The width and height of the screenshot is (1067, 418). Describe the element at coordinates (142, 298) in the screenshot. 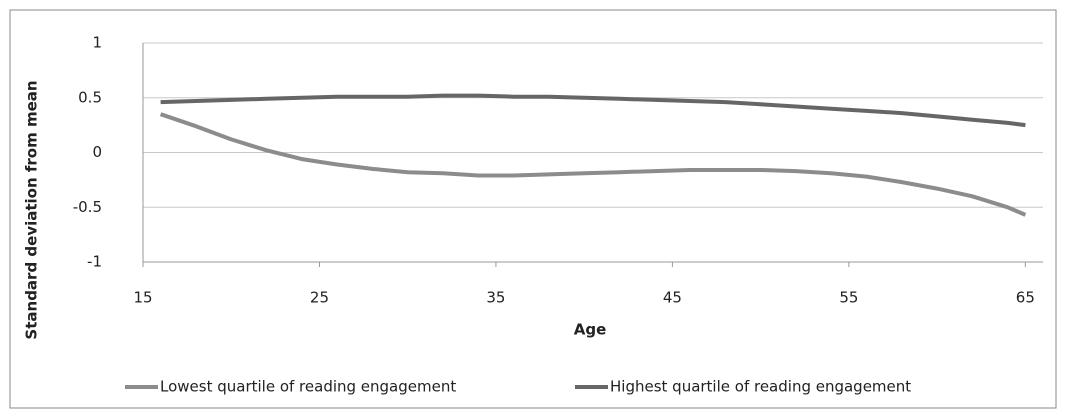

I see `x-tick-label: 15` at that location.